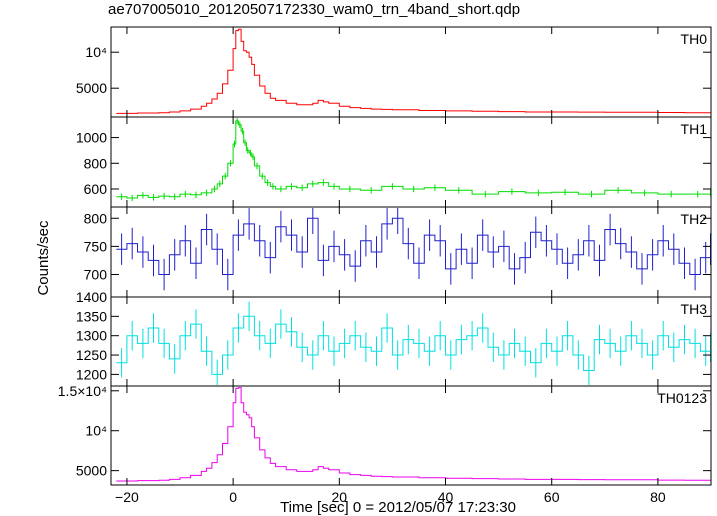 The image size is (717, 516). I want to click on y-tick-label: 1000, so click(91, 138).